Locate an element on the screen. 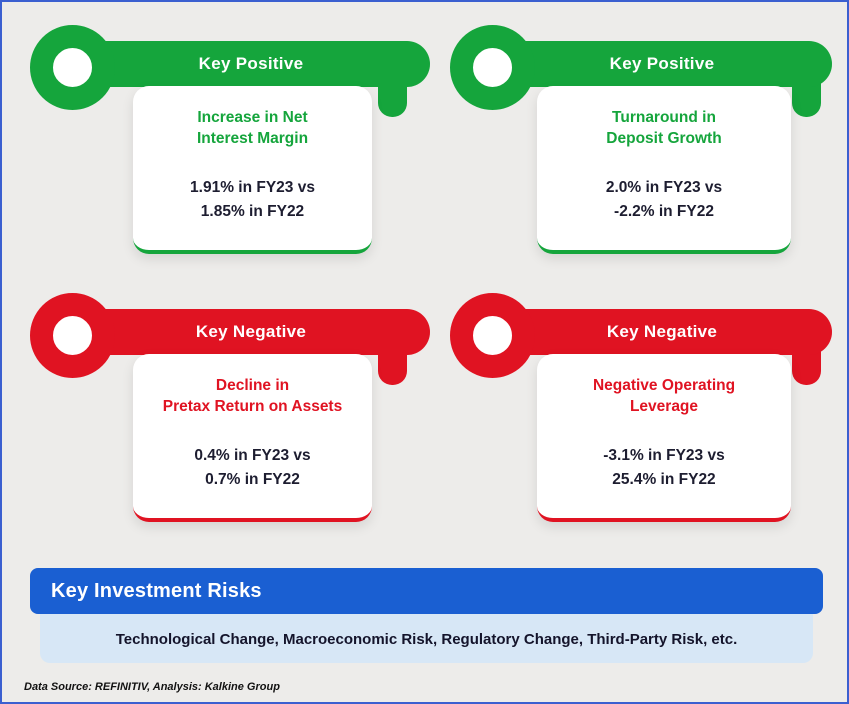  card-stat-line: 1.85% in FY22 is located at coordinates (252, 211).